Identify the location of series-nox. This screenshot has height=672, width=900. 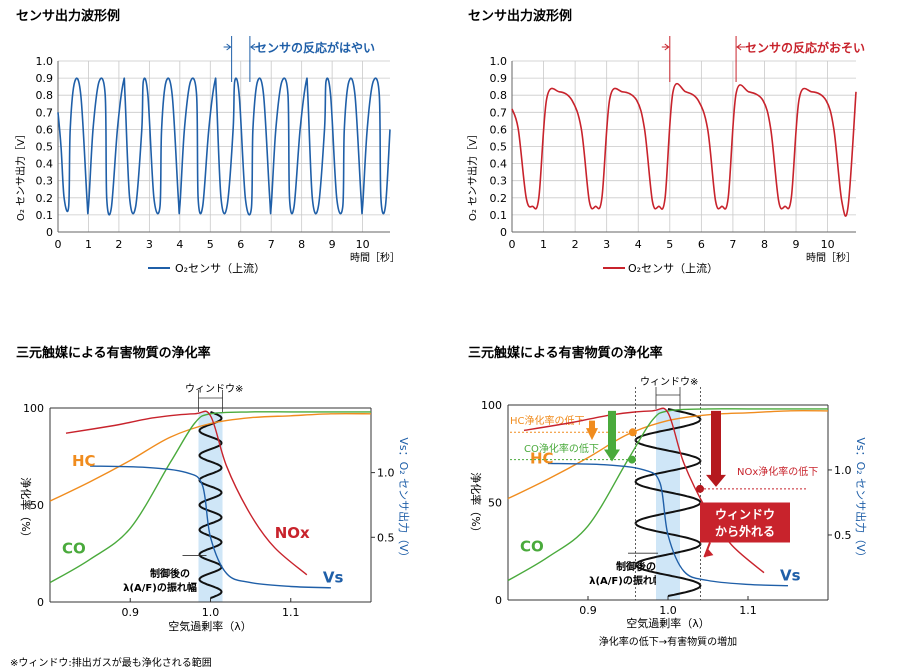
(186, 493).